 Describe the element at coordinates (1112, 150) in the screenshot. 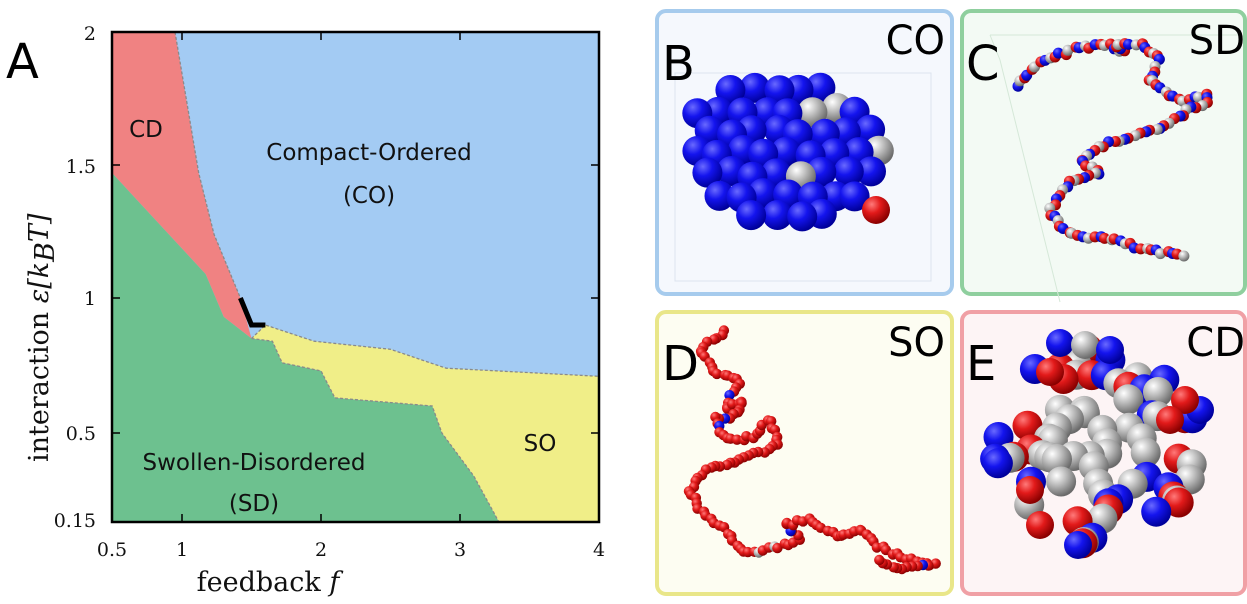

I see `polymer-c` at that location.